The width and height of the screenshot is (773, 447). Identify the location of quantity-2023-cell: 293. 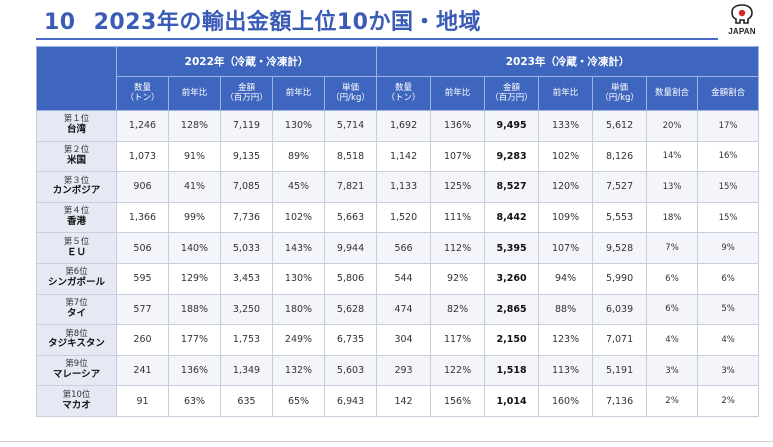
(404, 370).